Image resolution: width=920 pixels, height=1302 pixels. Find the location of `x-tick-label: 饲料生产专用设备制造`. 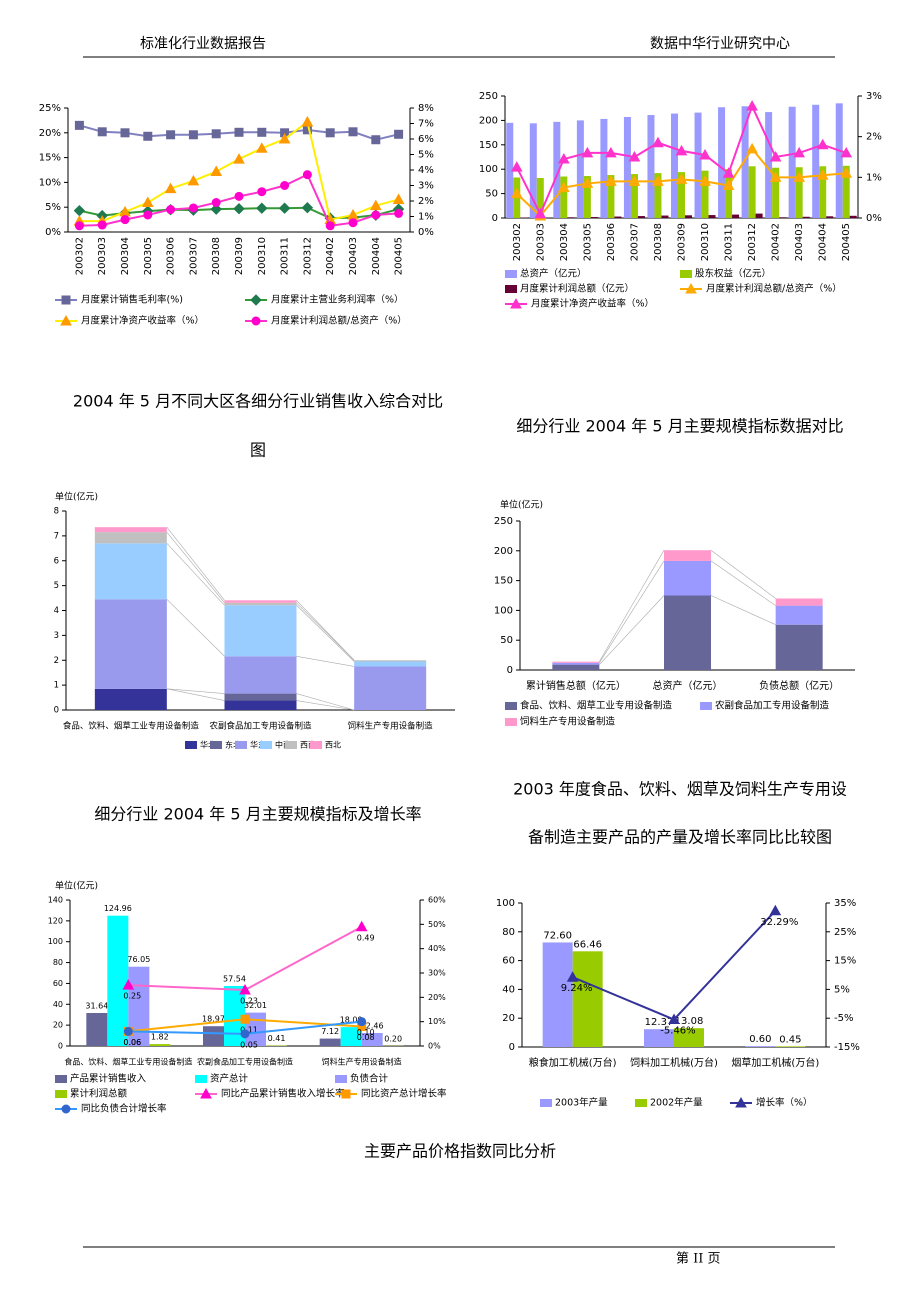

x-tick-label: 饲料生产专用设备制造 is located at coordinates (391, 726).